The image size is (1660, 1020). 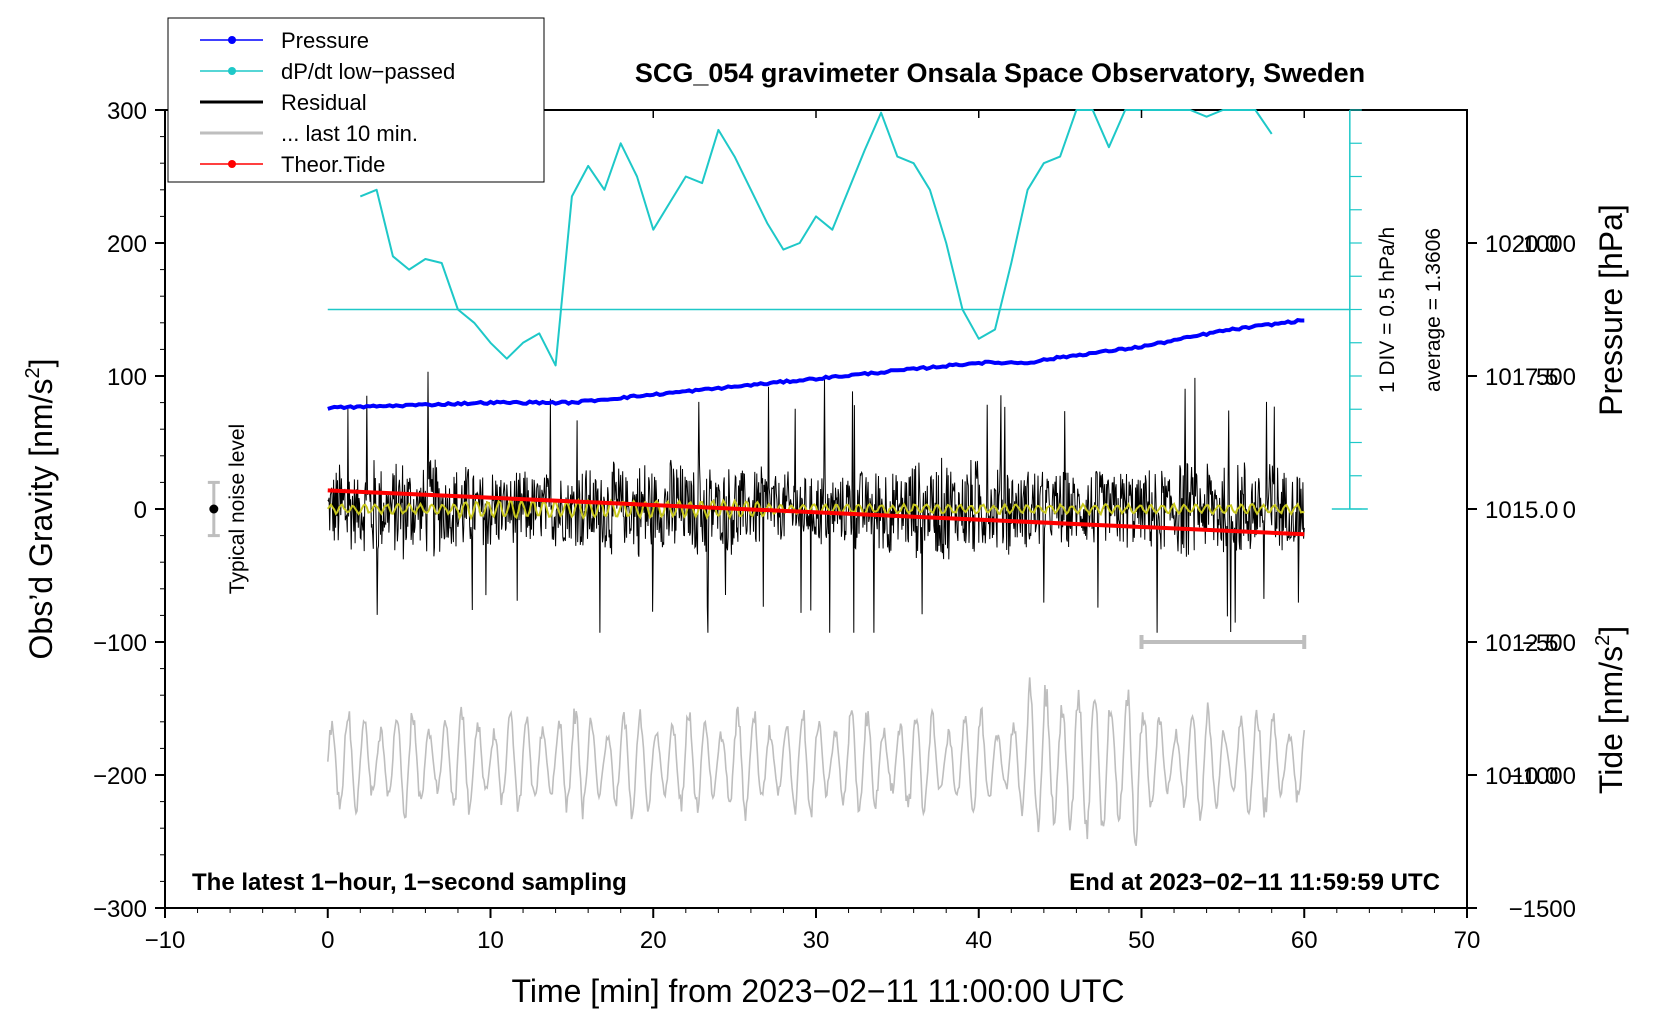 I want to click on dpdt-average-label: average = 1.3606, so click(x=1433, y=310).